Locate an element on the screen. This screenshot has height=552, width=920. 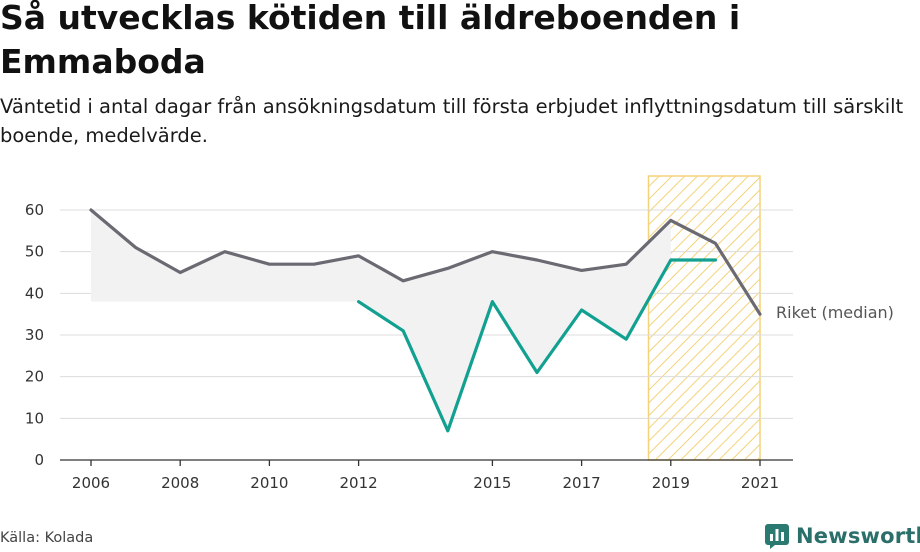
source-note: Källa: Kolada is located at coordinates (47, 538).